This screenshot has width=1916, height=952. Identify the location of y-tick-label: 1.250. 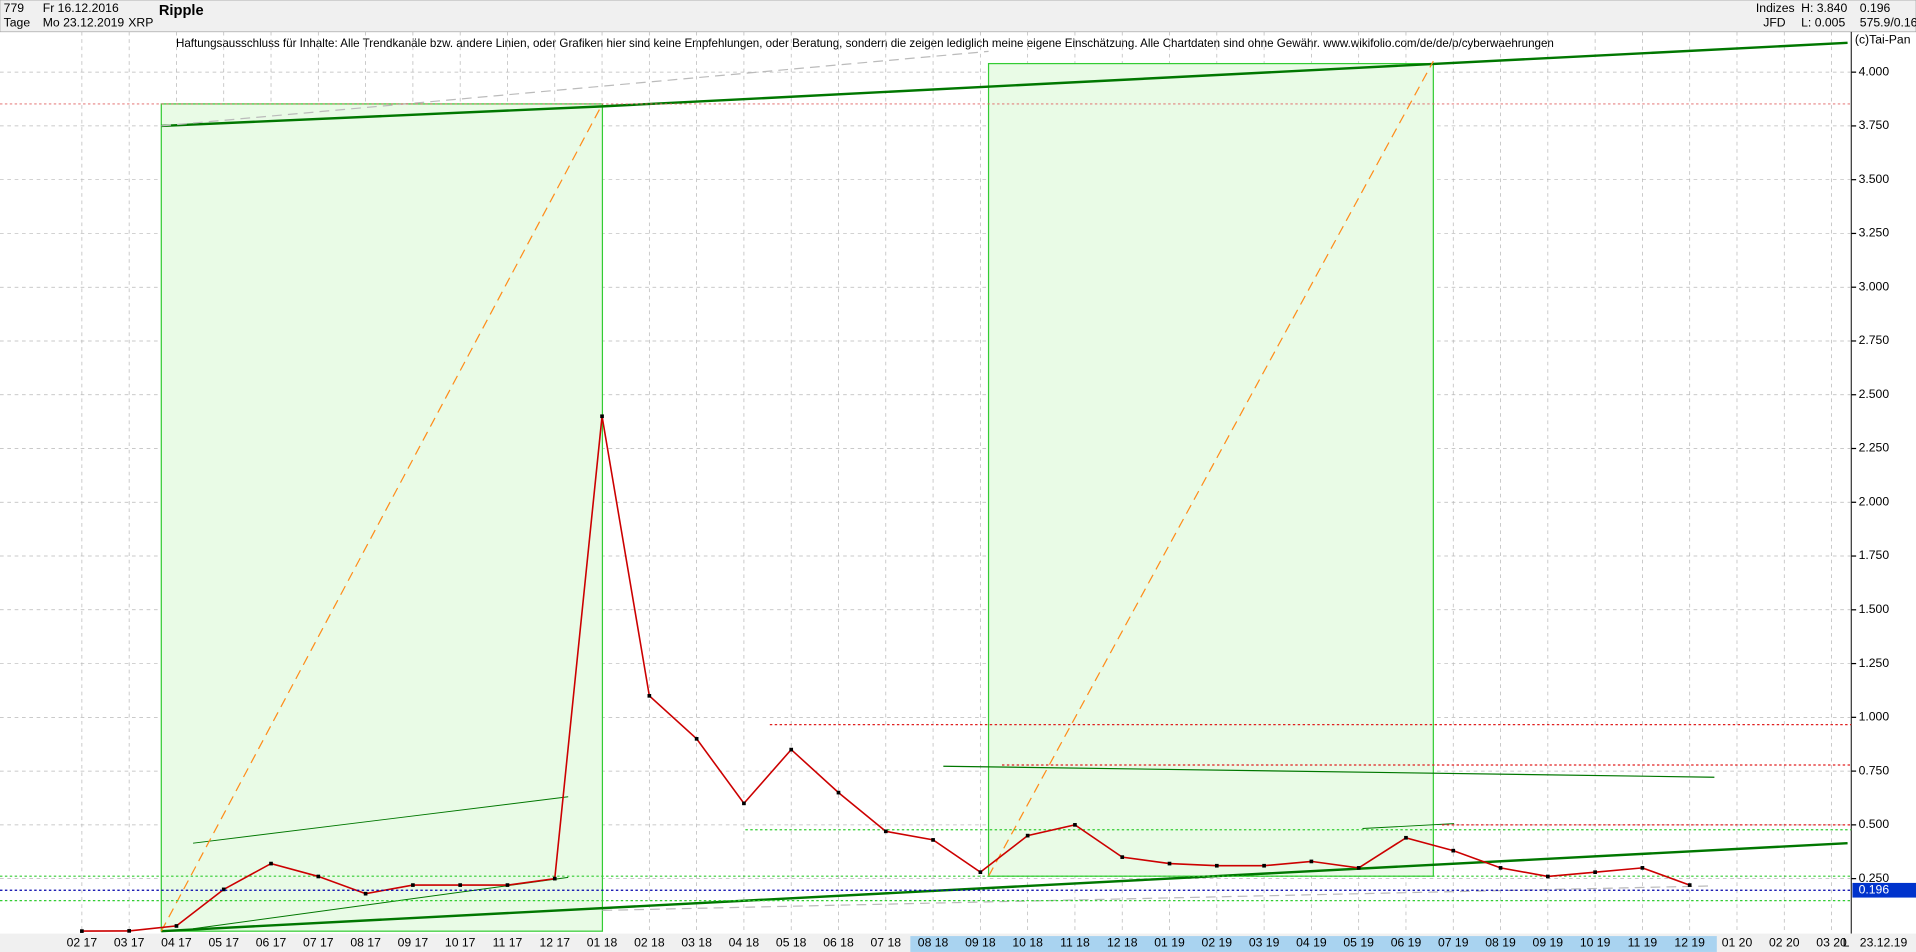
(1874, 663).